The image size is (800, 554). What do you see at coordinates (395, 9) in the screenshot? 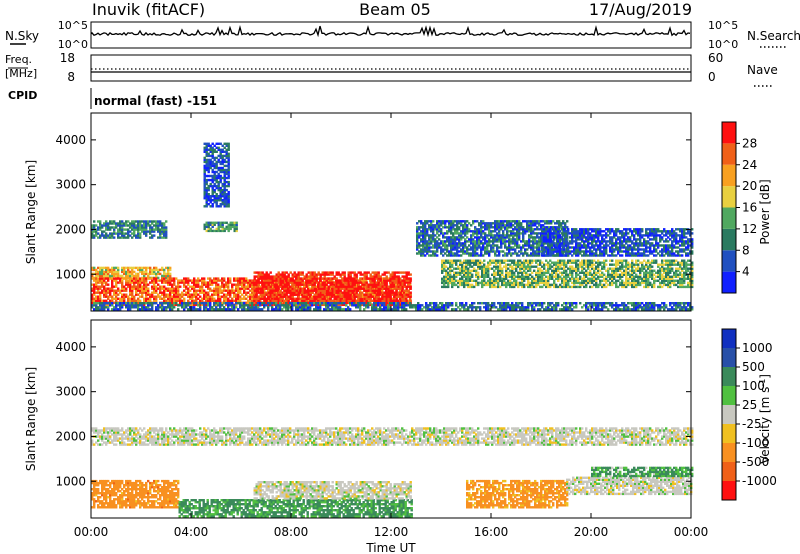
I see `beam-title: Beam 05` at bounding box center [395, 9].